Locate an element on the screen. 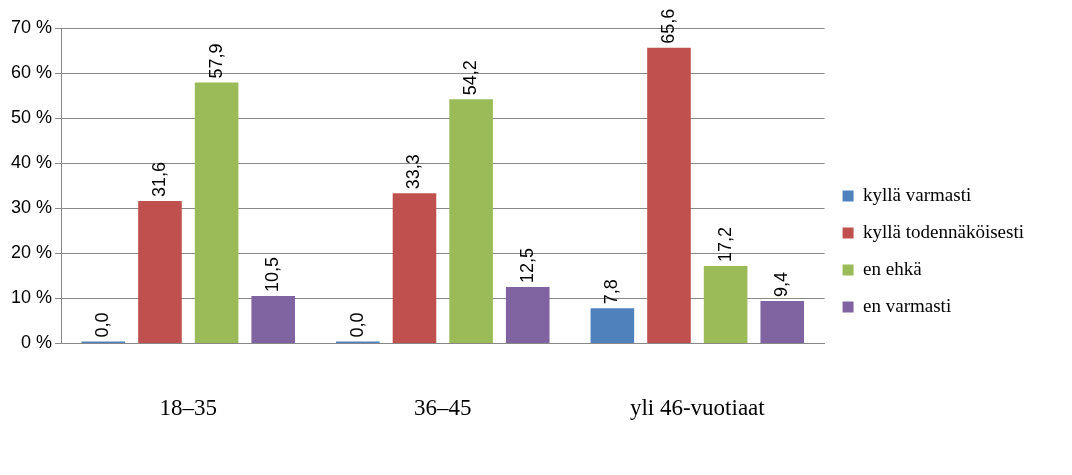 Image resolution: width=1072 pixels, height=475 pixels. legend-label: en varmasti is located at coordinates (907, 305).